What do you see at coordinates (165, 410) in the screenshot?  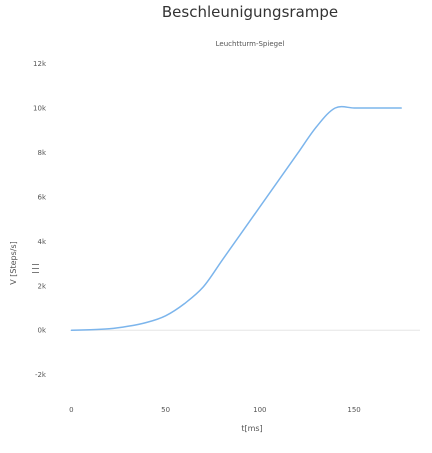 I see `x-tick-label: 50` at bounding box center [165, 410].